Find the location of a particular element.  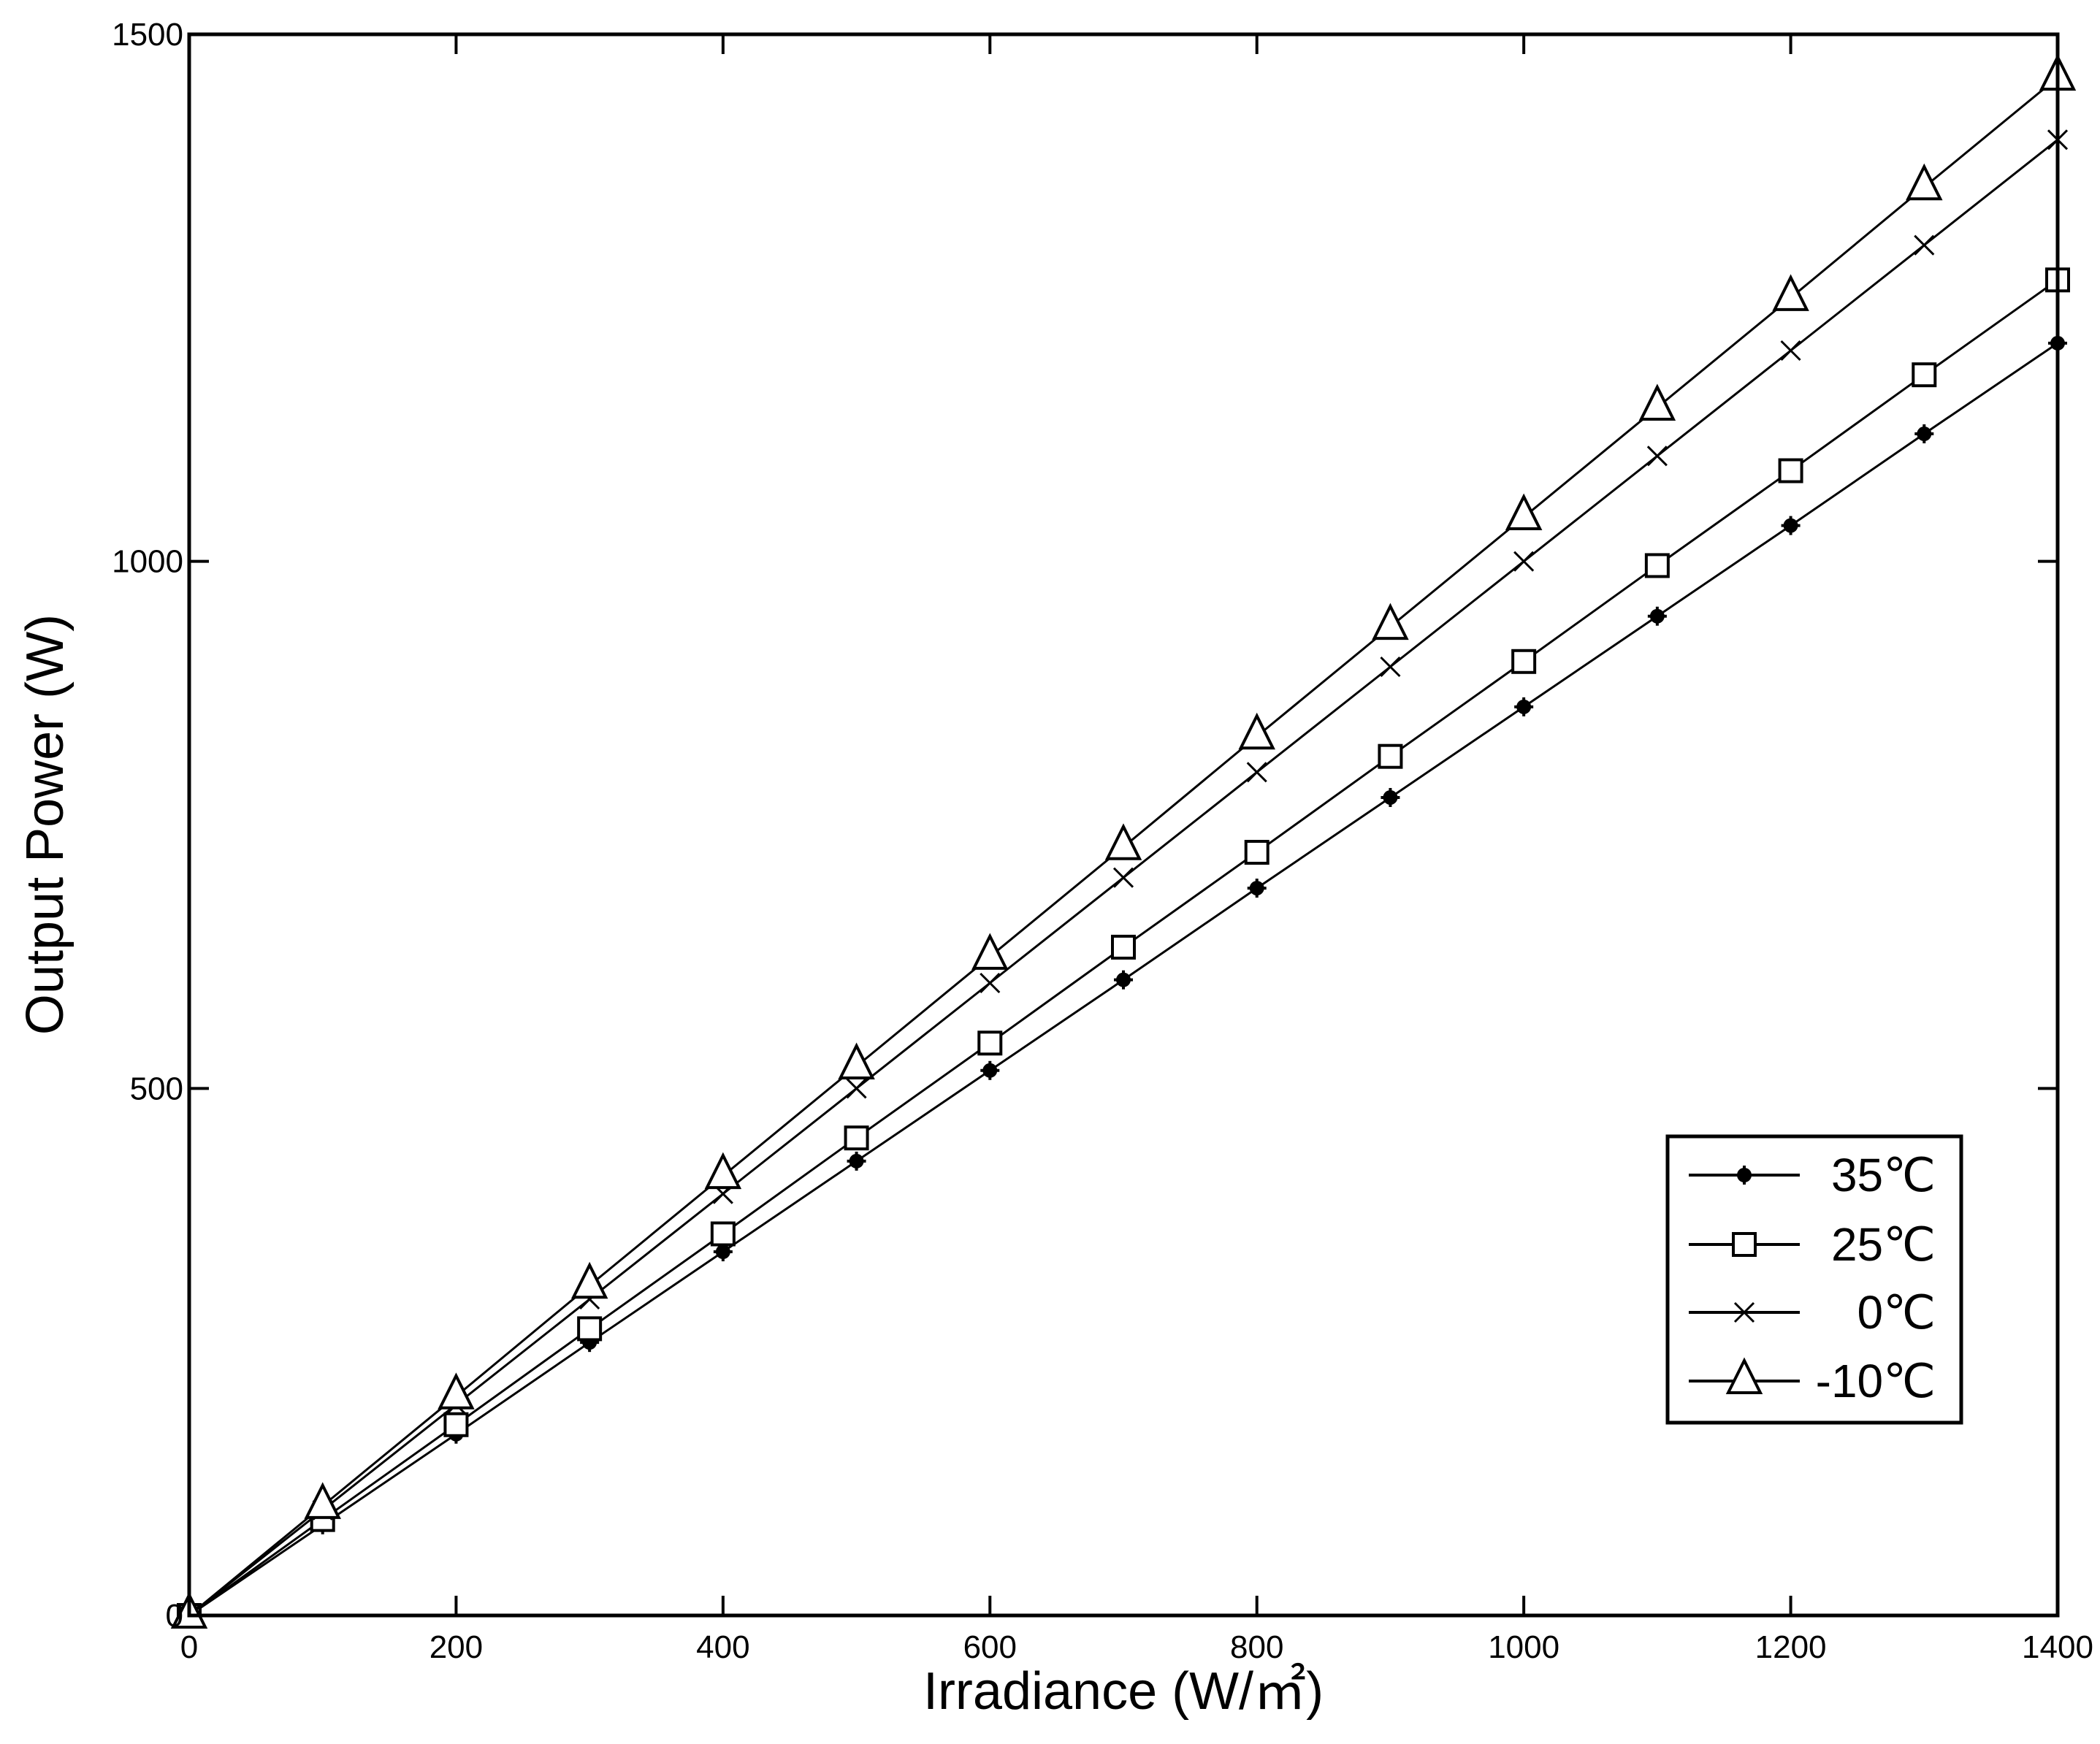

legend-box is located at coordinates (1814, 1279).